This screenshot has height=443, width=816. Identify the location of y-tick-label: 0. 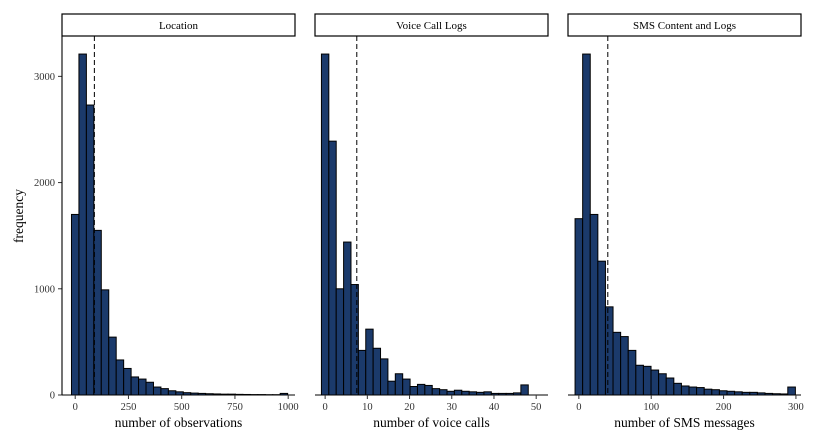
(52, 396).